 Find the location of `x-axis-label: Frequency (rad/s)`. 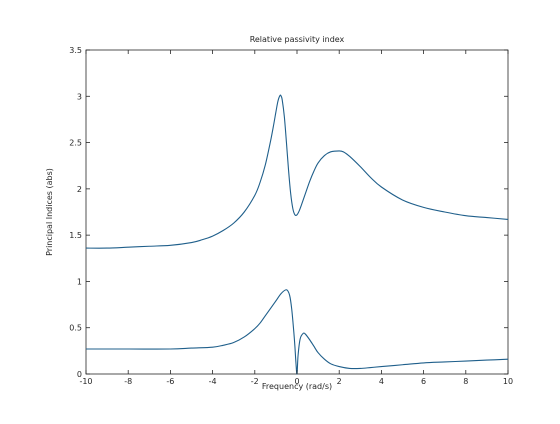

x-axis-label: Frequency (rad/s) is located at coordinates (297, 386).